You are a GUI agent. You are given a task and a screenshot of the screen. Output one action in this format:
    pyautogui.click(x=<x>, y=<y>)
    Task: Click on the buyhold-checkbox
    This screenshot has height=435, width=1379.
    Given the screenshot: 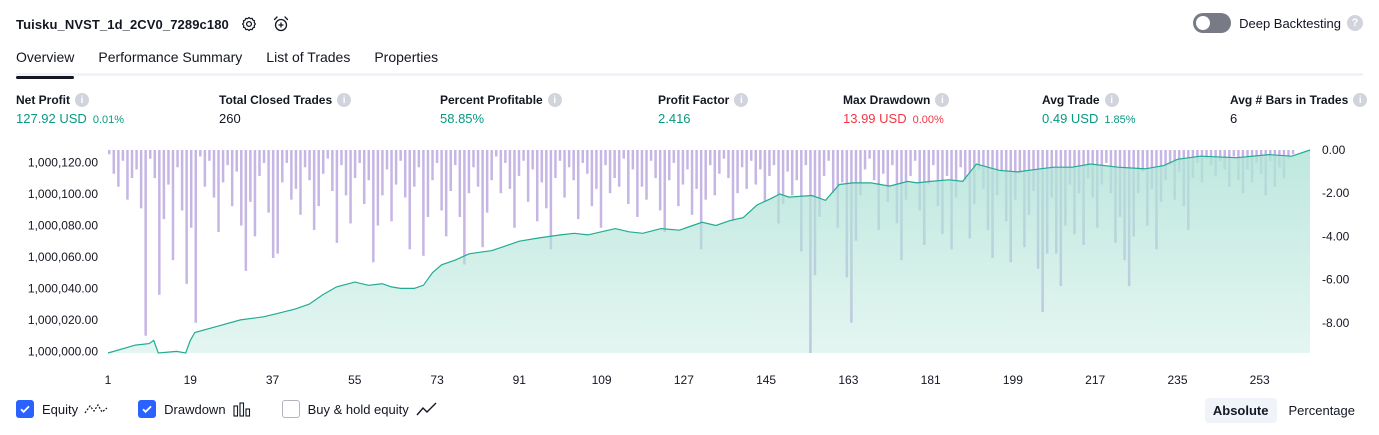 What is the action you would take?
    pyautogui.click(x=290, y=409)
    